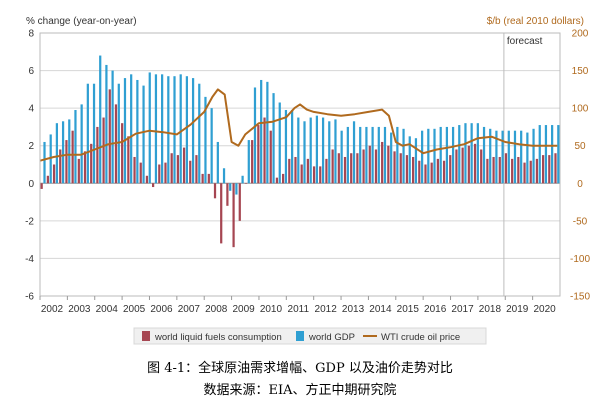  I want to click on figure-caption: 图 4-1：全球原油需求增幅、GDP 以及油价走势对比, so click(300, 368).